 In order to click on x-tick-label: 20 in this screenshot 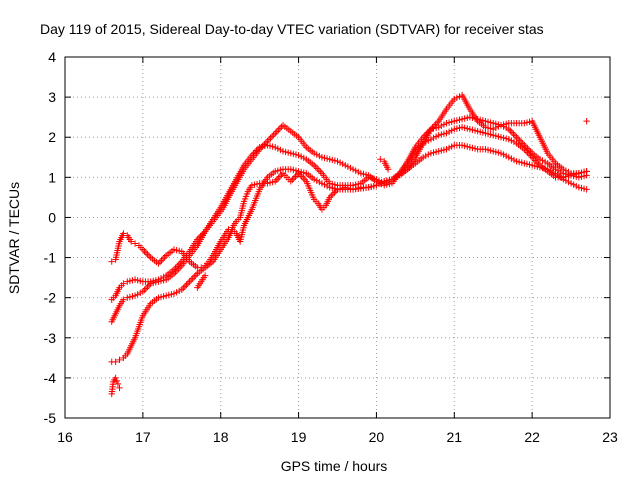, I will do `click(377, 437)`.